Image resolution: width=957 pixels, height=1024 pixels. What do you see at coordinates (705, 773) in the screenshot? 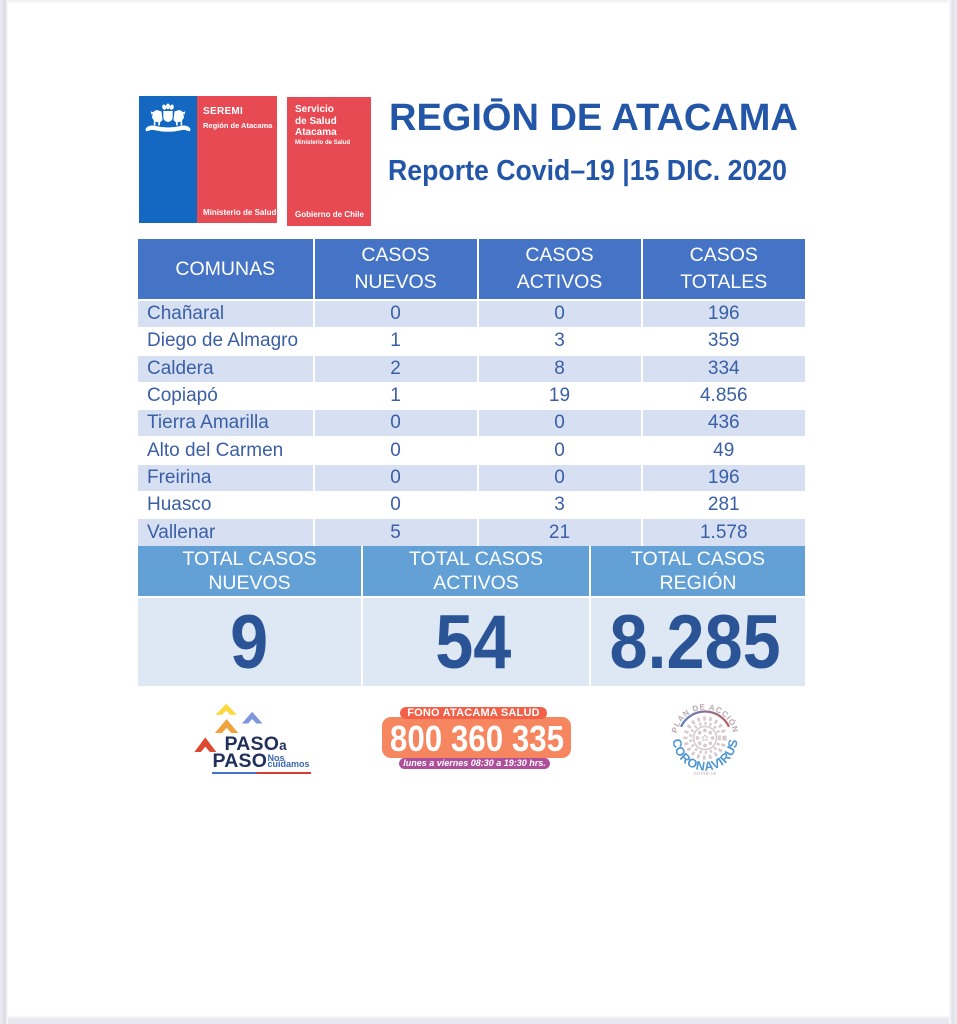
I see `svg-text: COVID-19` at bounding box center [705, 773].